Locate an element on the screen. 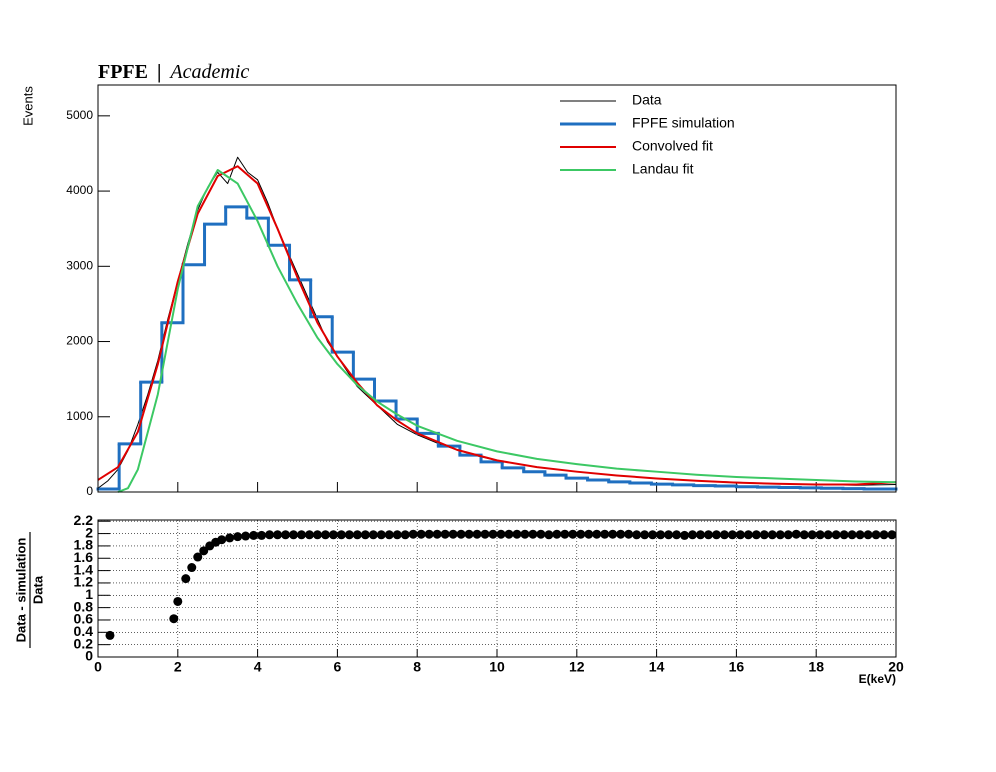  tag: Academic is located at coordinates (208, 72).